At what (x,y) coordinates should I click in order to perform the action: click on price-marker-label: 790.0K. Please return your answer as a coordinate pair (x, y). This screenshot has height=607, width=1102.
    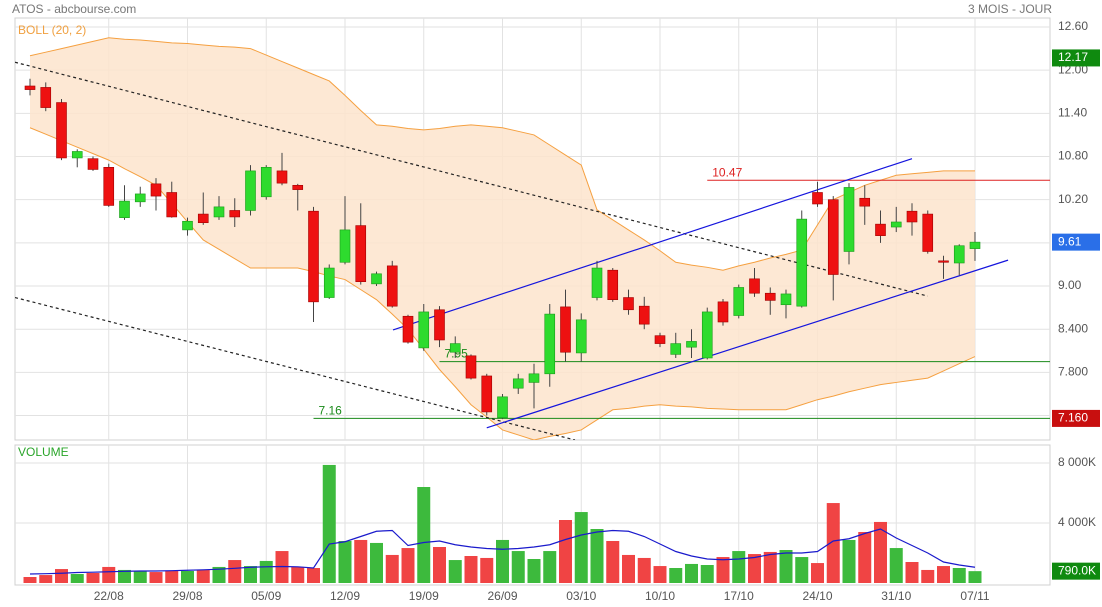
    Looking at the image, I should click on (1077, 570).